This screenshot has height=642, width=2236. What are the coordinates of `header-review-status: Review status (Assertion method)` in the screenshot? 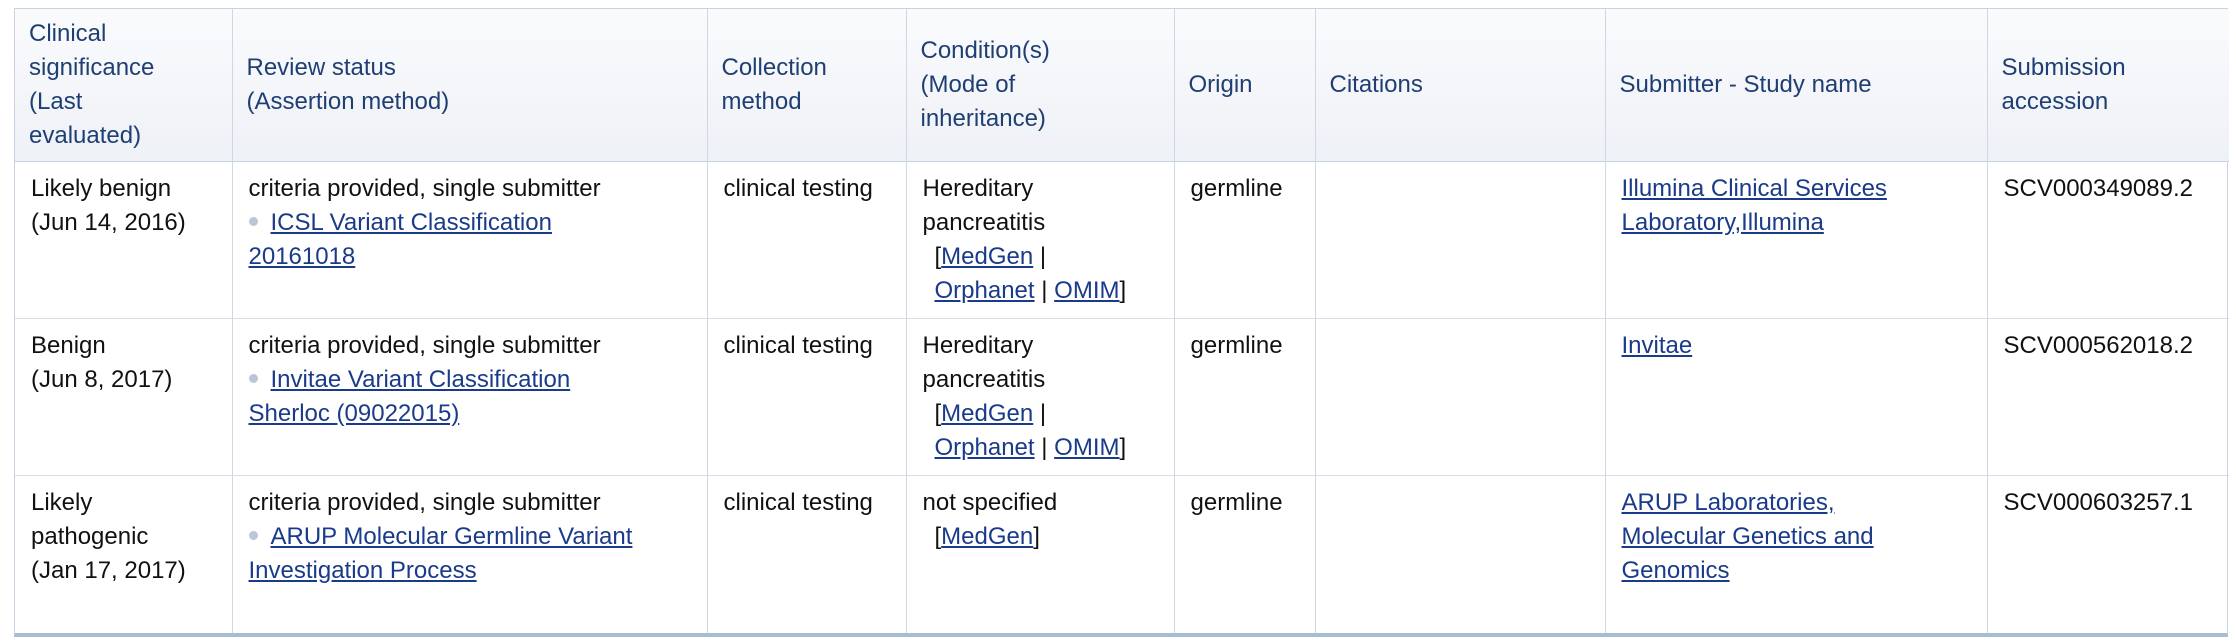 It's located at (470, 85).